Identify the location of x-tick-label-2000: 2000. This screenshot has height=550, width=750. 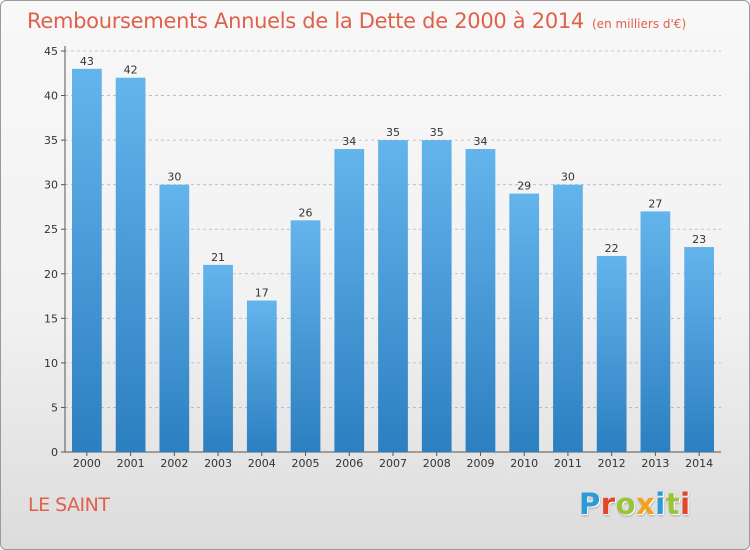
(87, 463).